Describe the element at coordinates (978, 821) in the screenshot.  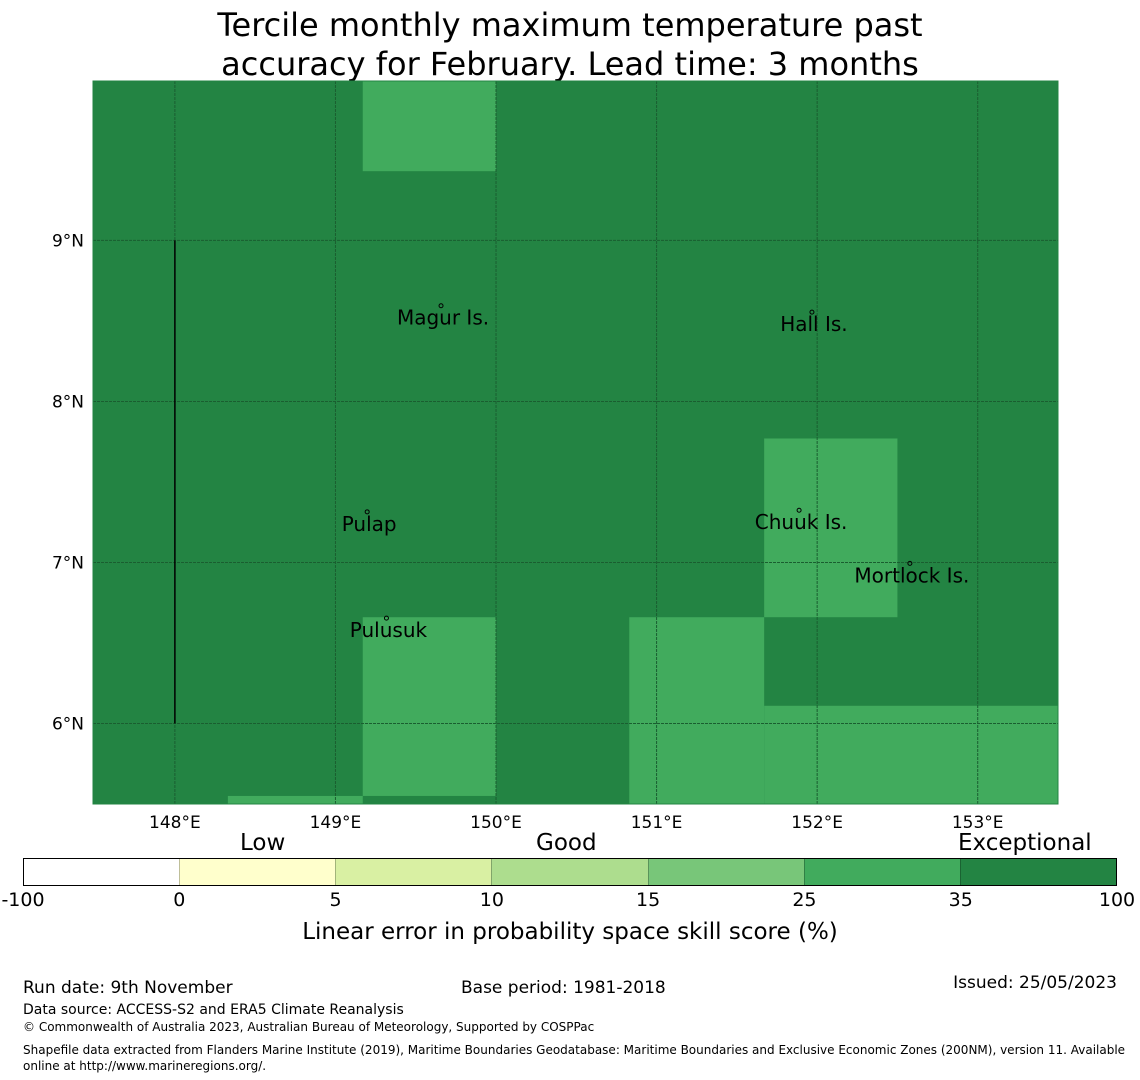
I see `lon-tick-label: 153°E` at that location.